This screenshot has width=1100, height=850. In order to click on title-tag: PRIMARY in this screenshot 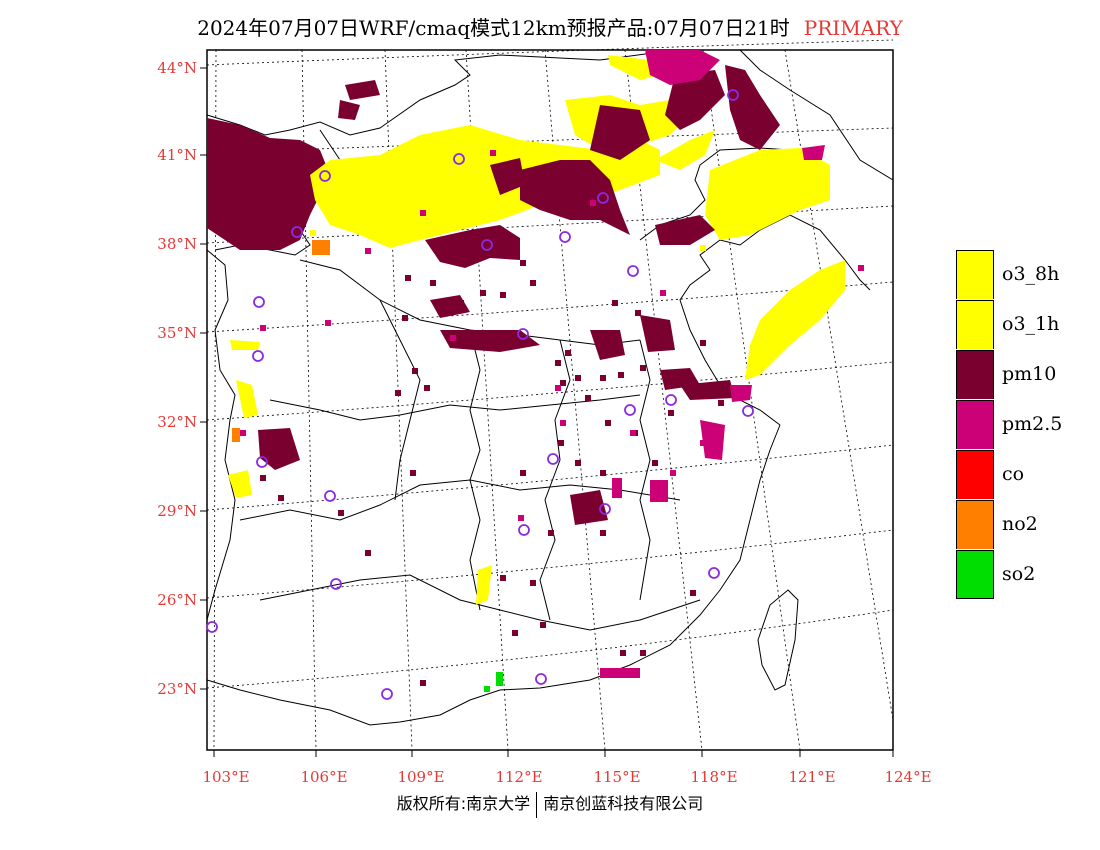, I will do `click(853, 28)`.